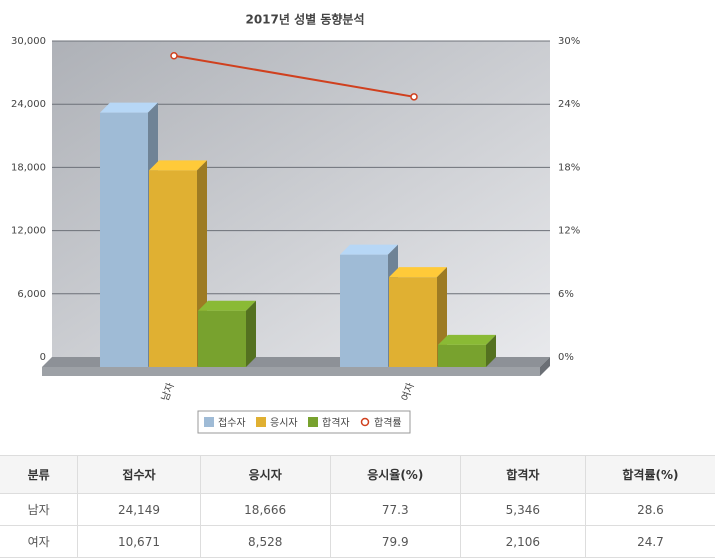  What do you see at coordinates (522, 509) in the screenshot?
I see `cell: 5,346` at bounding box center [522, 509].